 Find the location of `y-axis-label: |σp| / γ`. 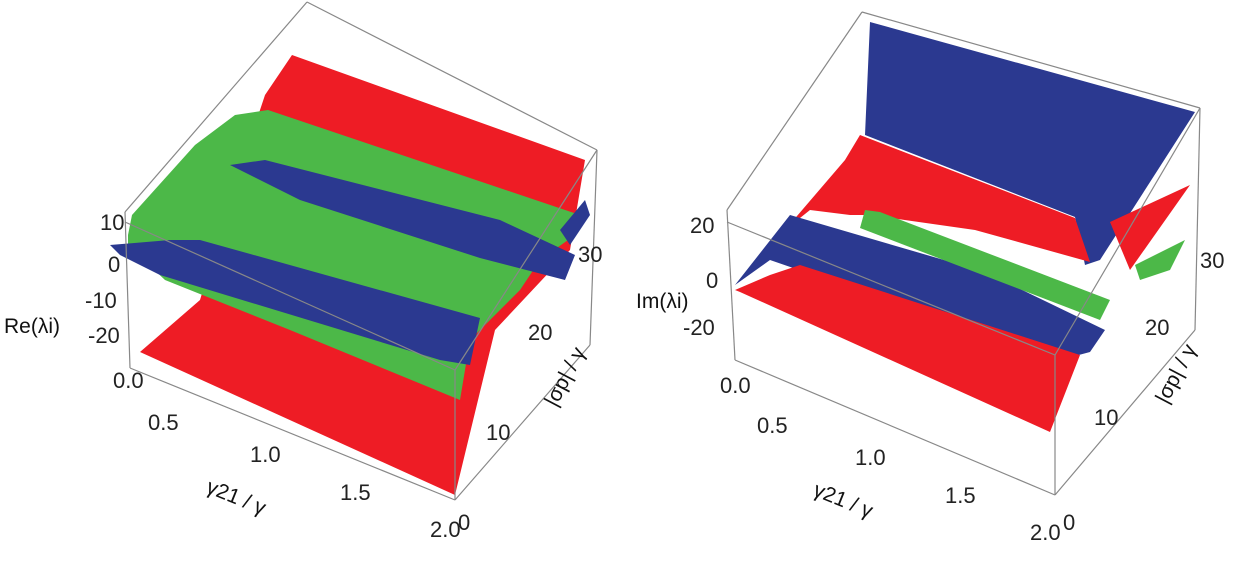

y-axis-label: |σp| / γ is located at coordinates (565, 376).